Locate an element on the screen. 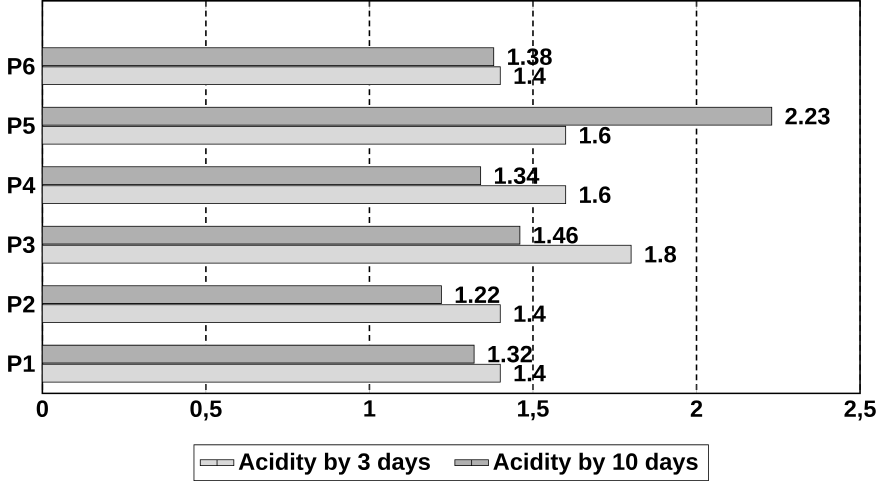  x-tick-label: 1 is located at coordinates (370, 408).